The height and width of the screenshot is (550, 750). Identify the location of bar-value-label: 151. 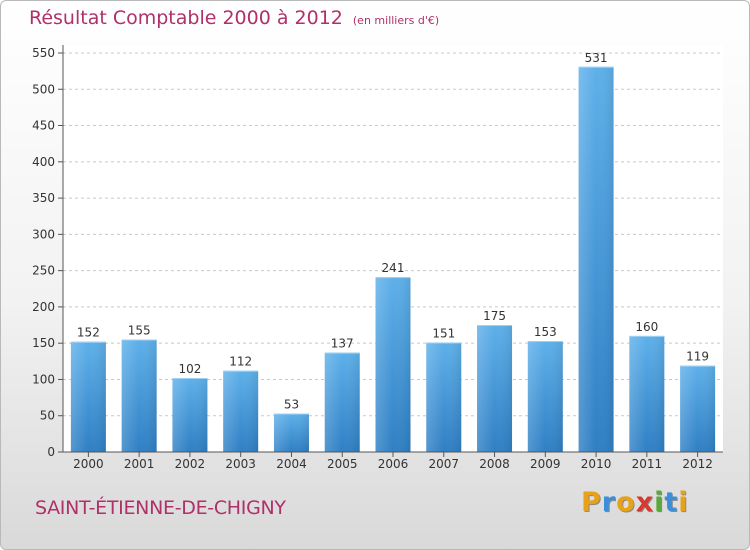
(443, 333).